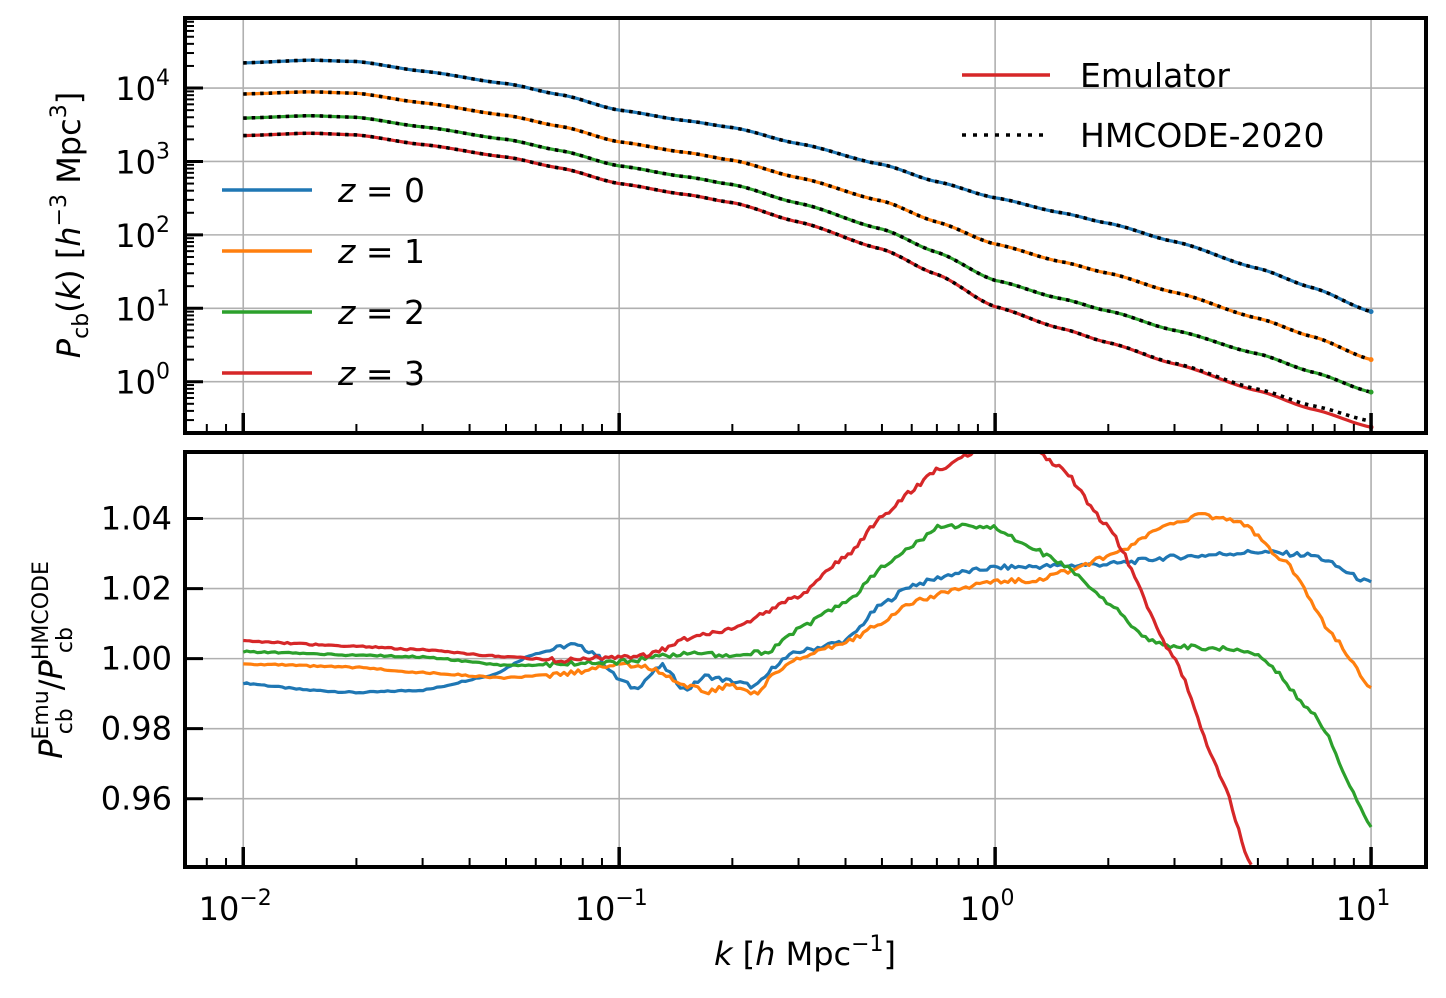  What do you see at coordinates (1143, 105) in the screenshot?
I see `legend-model: Emulator HMCODE-2020` at bounding box center [1143, 105].